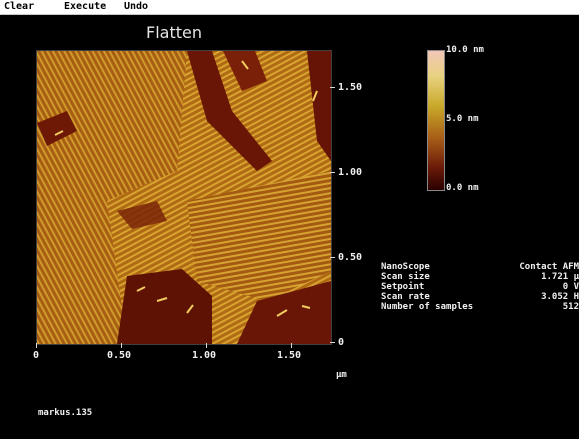 Image resolution: width=579 pixels, height=439 pixels. What do you see at coordinates (403, 287) in the screenshot?
I see `info-key: Setpoint` at bounding box center [403, 287].